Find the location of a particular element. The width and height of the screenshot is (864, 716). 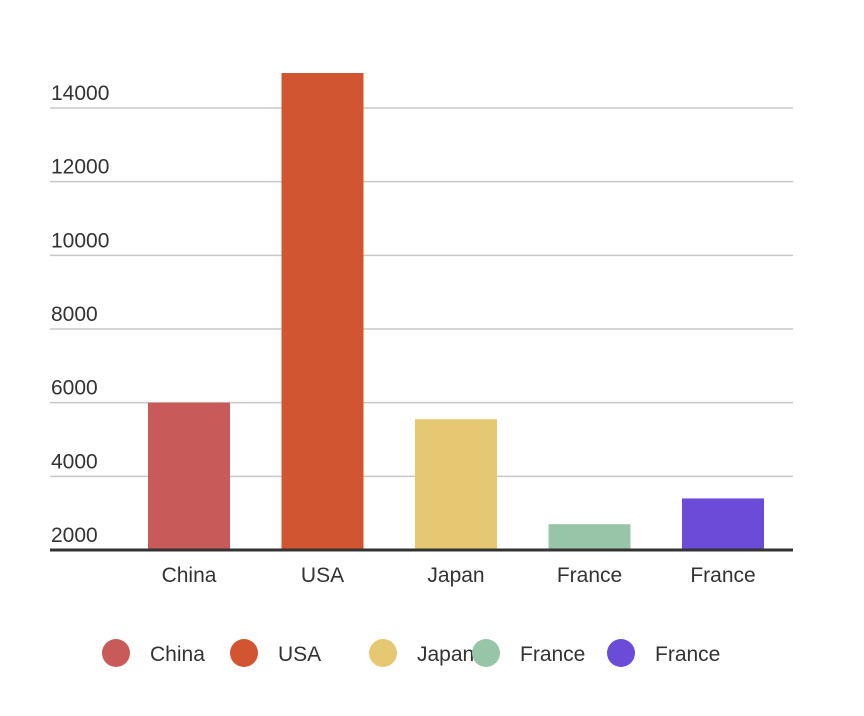

y-axis-tick-labels: 2000 4000 6000 8000 10000 12000 14000 is located at coordinates (80, 314).